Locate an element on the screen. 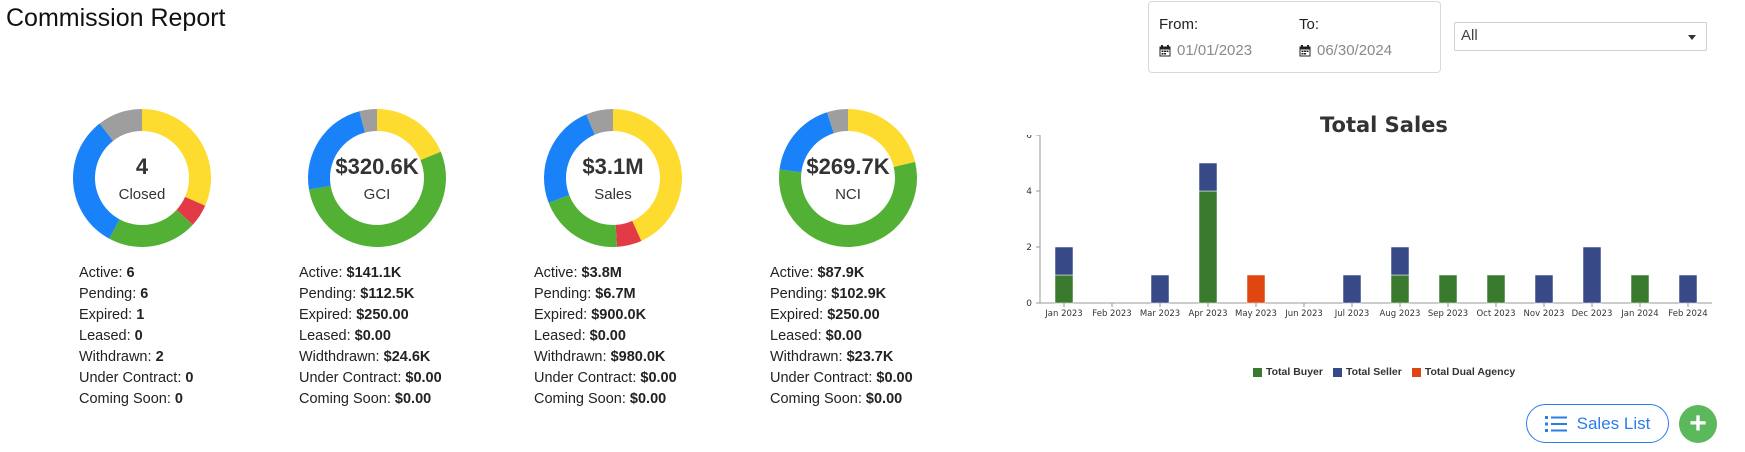 Image resolution: width=1745 pixels, height=452 pixels. to-label: To: is located at coordinates (1309, 24).